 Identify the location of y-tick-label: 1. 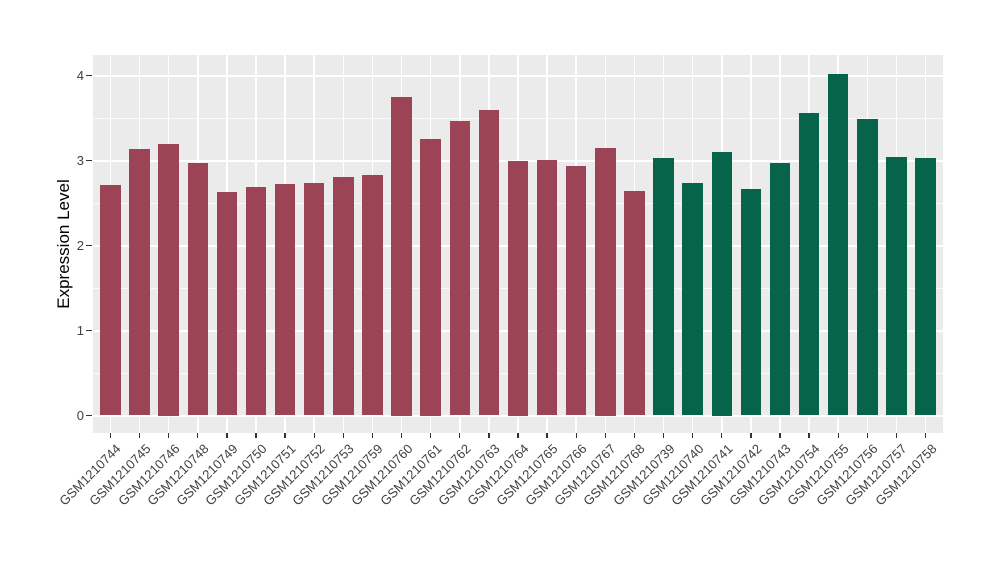
(80, 330).